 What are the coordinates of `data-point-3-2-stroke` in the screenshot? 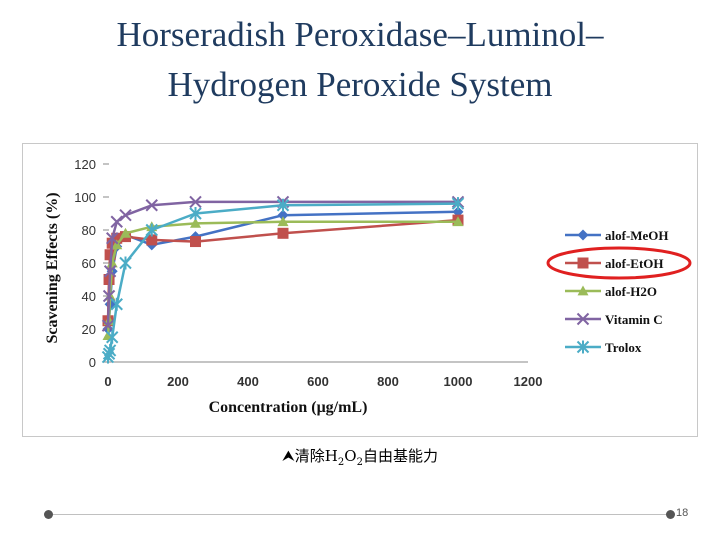 It's located at (110, 271).